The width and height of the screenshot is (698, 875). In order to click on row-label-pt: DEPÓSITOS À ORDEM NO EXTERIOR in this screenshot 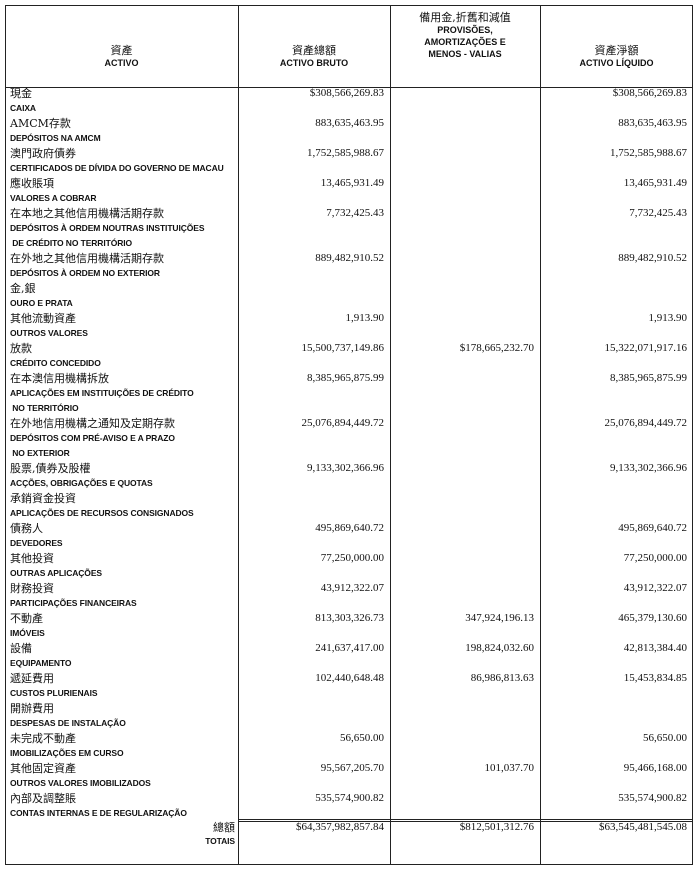, I will do `click(85, 273)`.